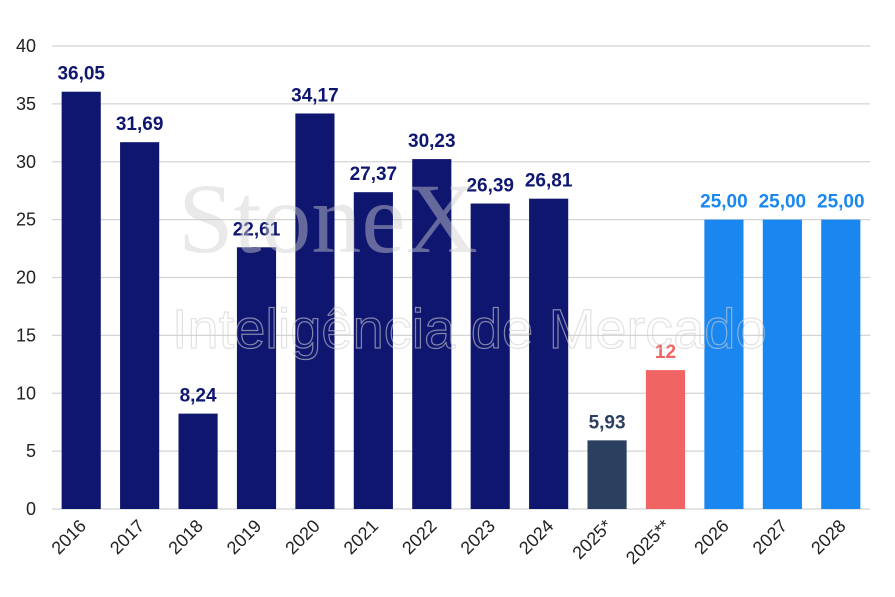 Image resolution: width=895 pixels, height=597 pixels. Describe the element at coordinates (549, 181) in the screenshot. I see `data-label: 26,81` at that location.